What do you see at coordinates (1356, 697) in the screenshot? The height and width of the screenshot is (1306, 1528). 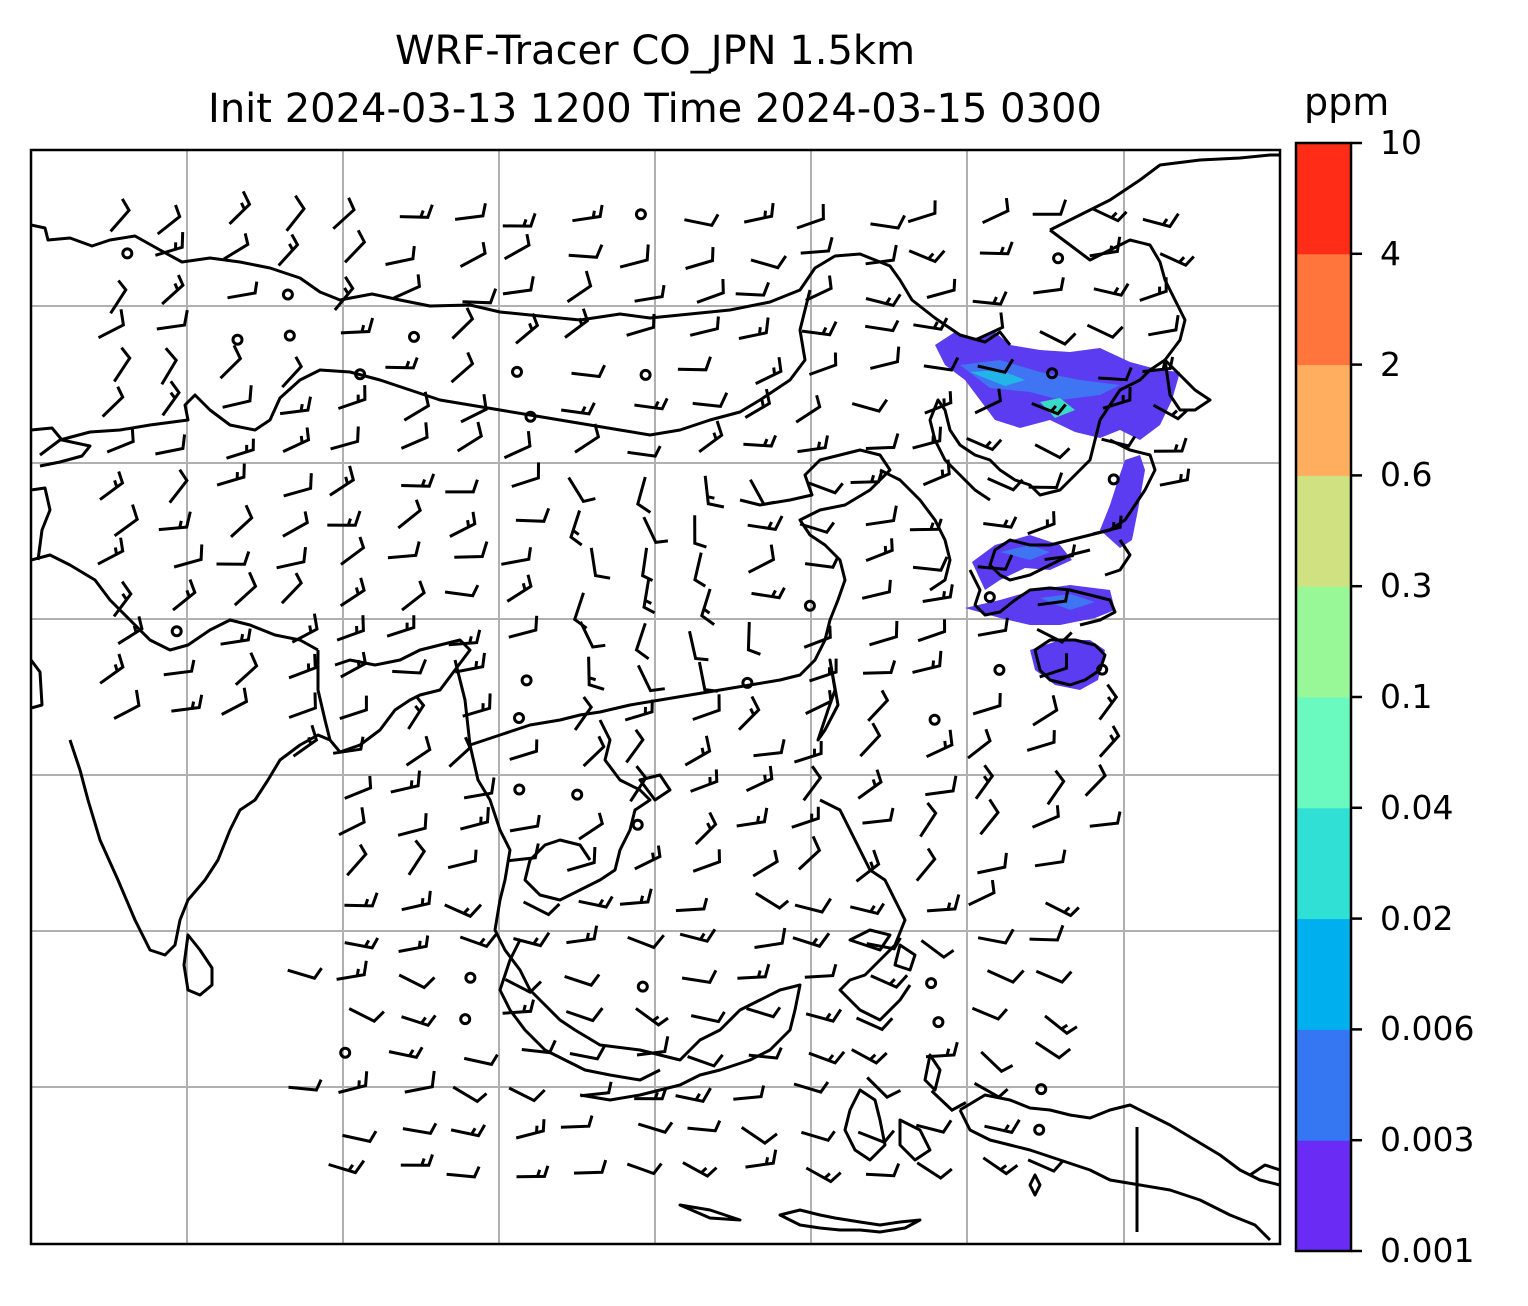 I see `colorbar-ticks` at bounding box center [1356, 697].